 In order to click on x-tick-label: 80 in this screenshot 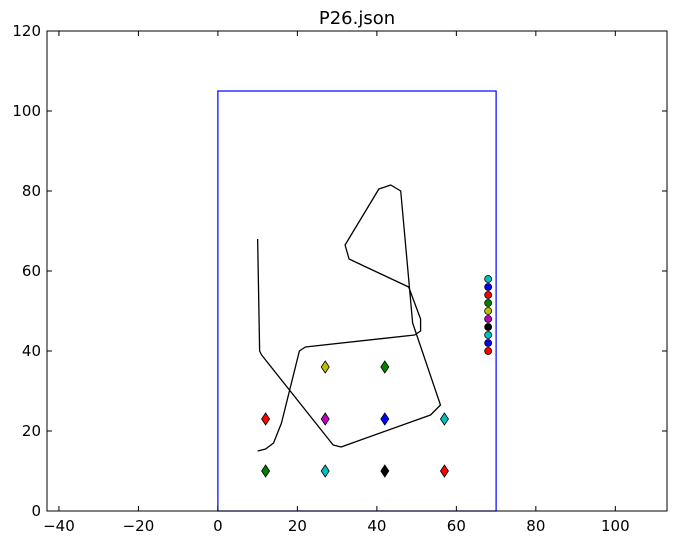, I will do `click(535, 526)`.